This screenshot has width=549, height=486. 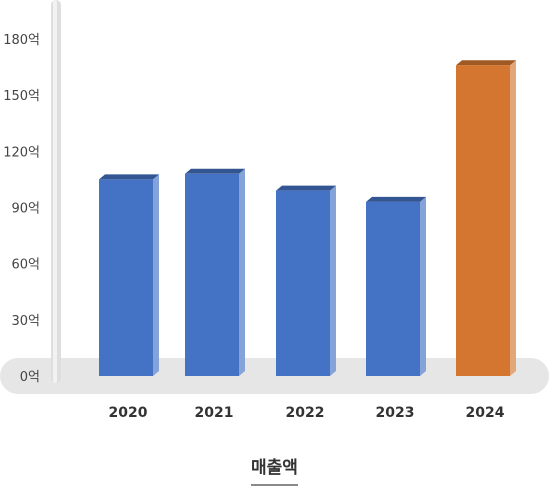 What do you see at coordinates (25, 209) in the screenshot?
I see `y-tick-label: 90억` at bounding box center [25, 209].